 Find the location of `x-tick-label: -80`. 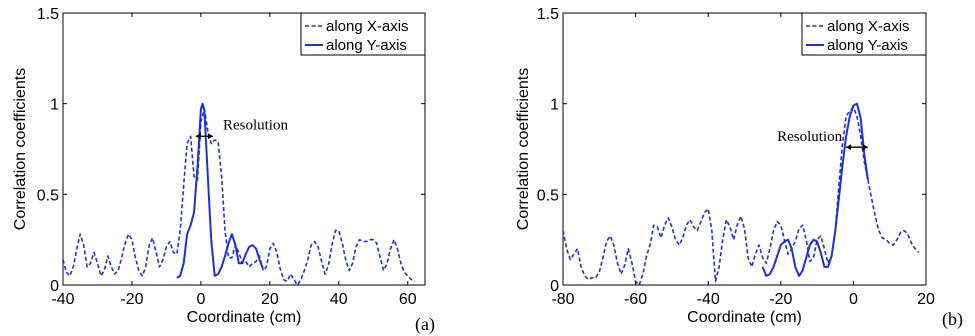

x-tick-label: -80 is located at coordinates (562, 299).